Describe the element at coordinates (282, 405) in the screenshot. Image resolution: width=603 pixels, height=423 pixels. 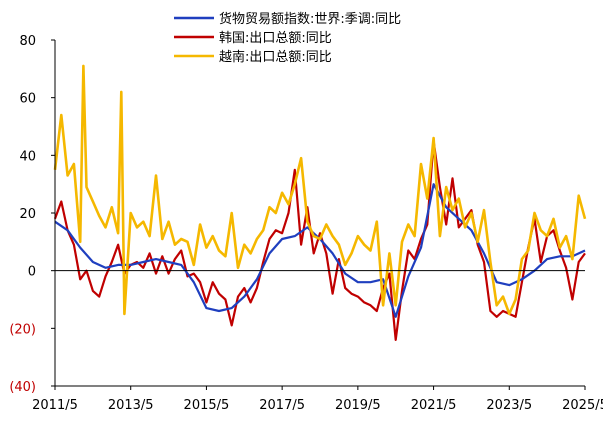
I see `x-tick-label: 2017/5` at that location.